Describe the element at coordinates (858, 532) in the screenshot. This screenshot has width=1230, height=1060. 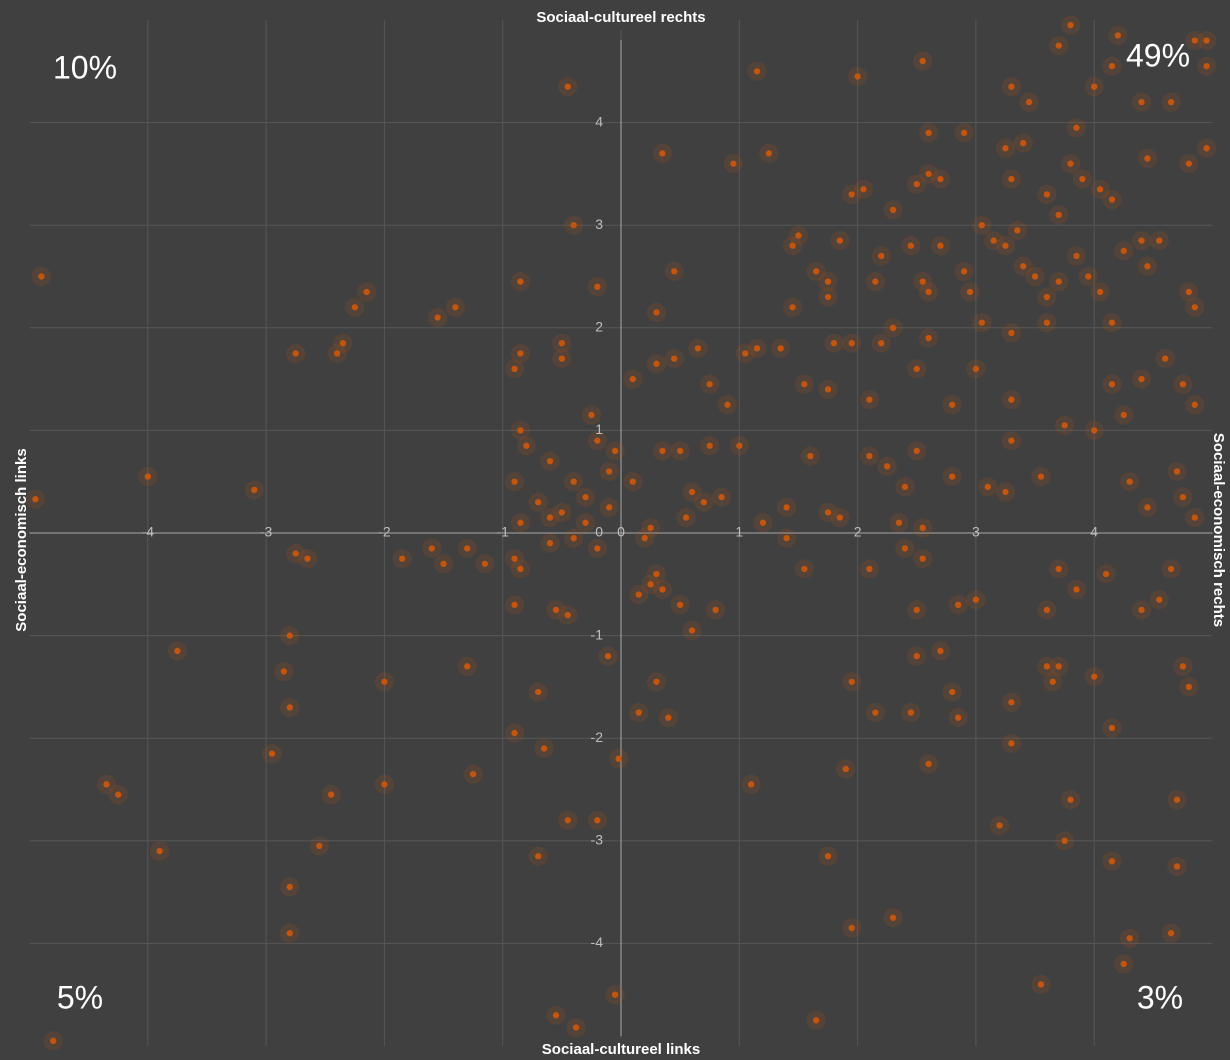
I see `x-tick-label: 2` at that location.